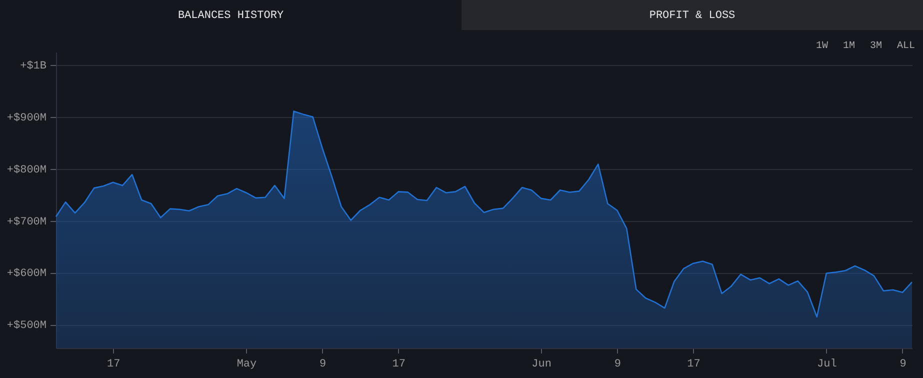  I want to click on y-tick-label: +$600M, so click(26, 274).